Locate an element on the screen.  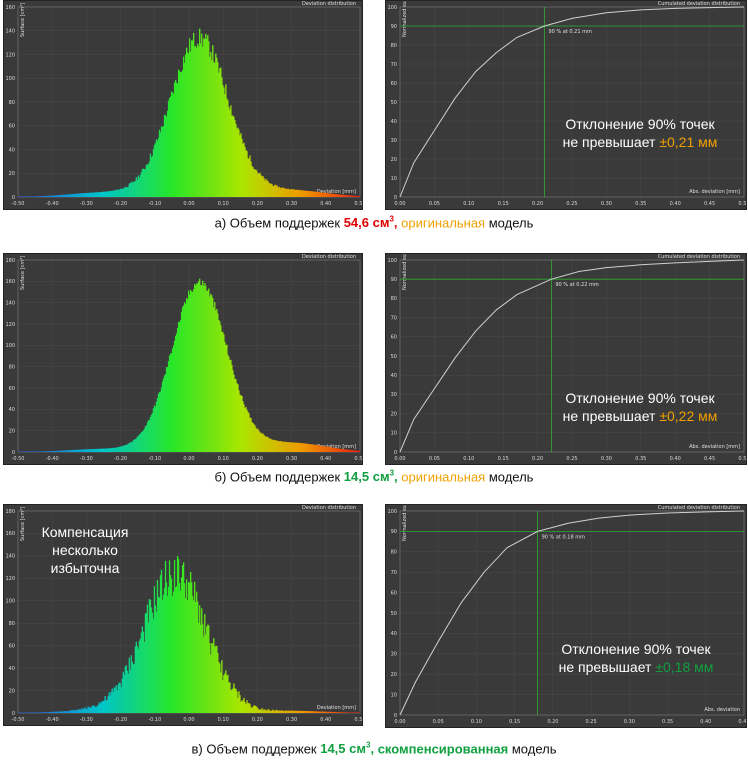
x-tick-label: 0.00 is located at coordinates (188, 720).